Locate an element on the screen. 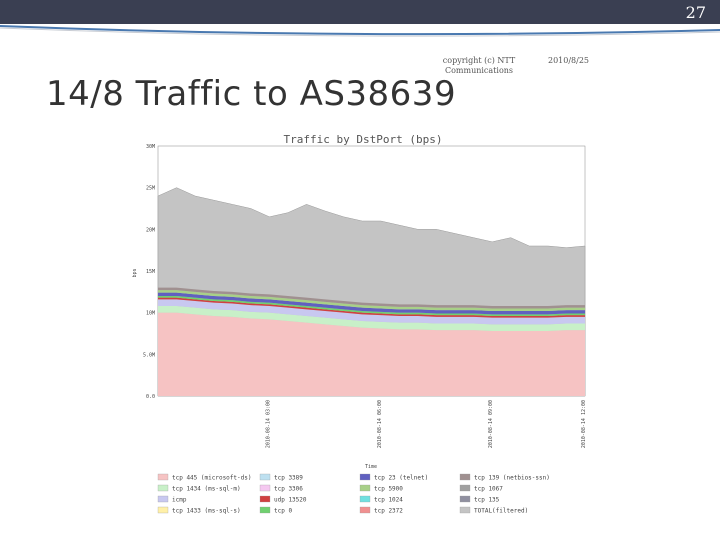  legend-label: tcp 5900 is located at coordinates (388, 489).